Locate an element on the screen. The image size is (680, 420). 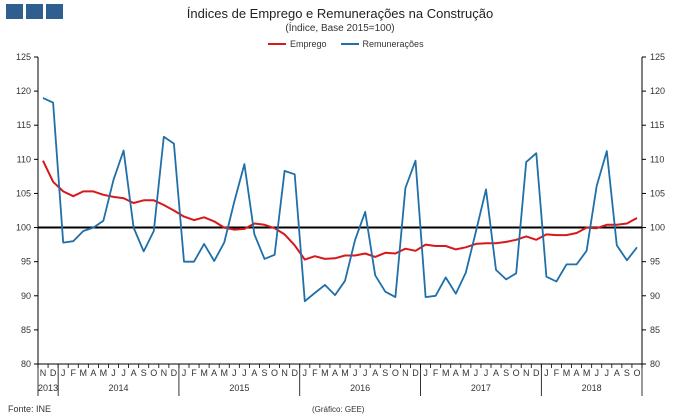
credit-note: (Gráfico: GEE) is located at coordinates (338, 409).